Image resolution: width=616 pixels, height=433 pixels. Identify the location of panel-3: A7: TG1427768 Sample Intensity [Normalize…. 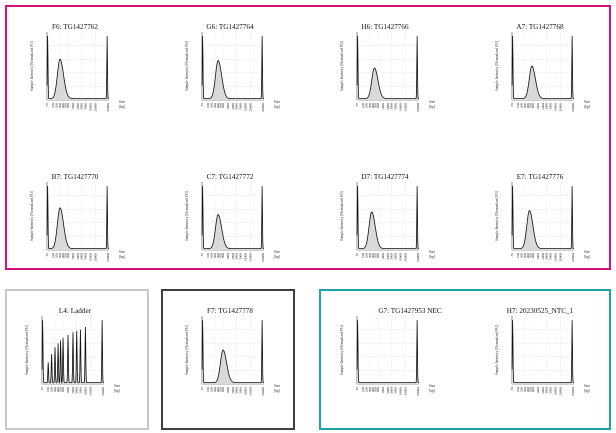
(542, 67).